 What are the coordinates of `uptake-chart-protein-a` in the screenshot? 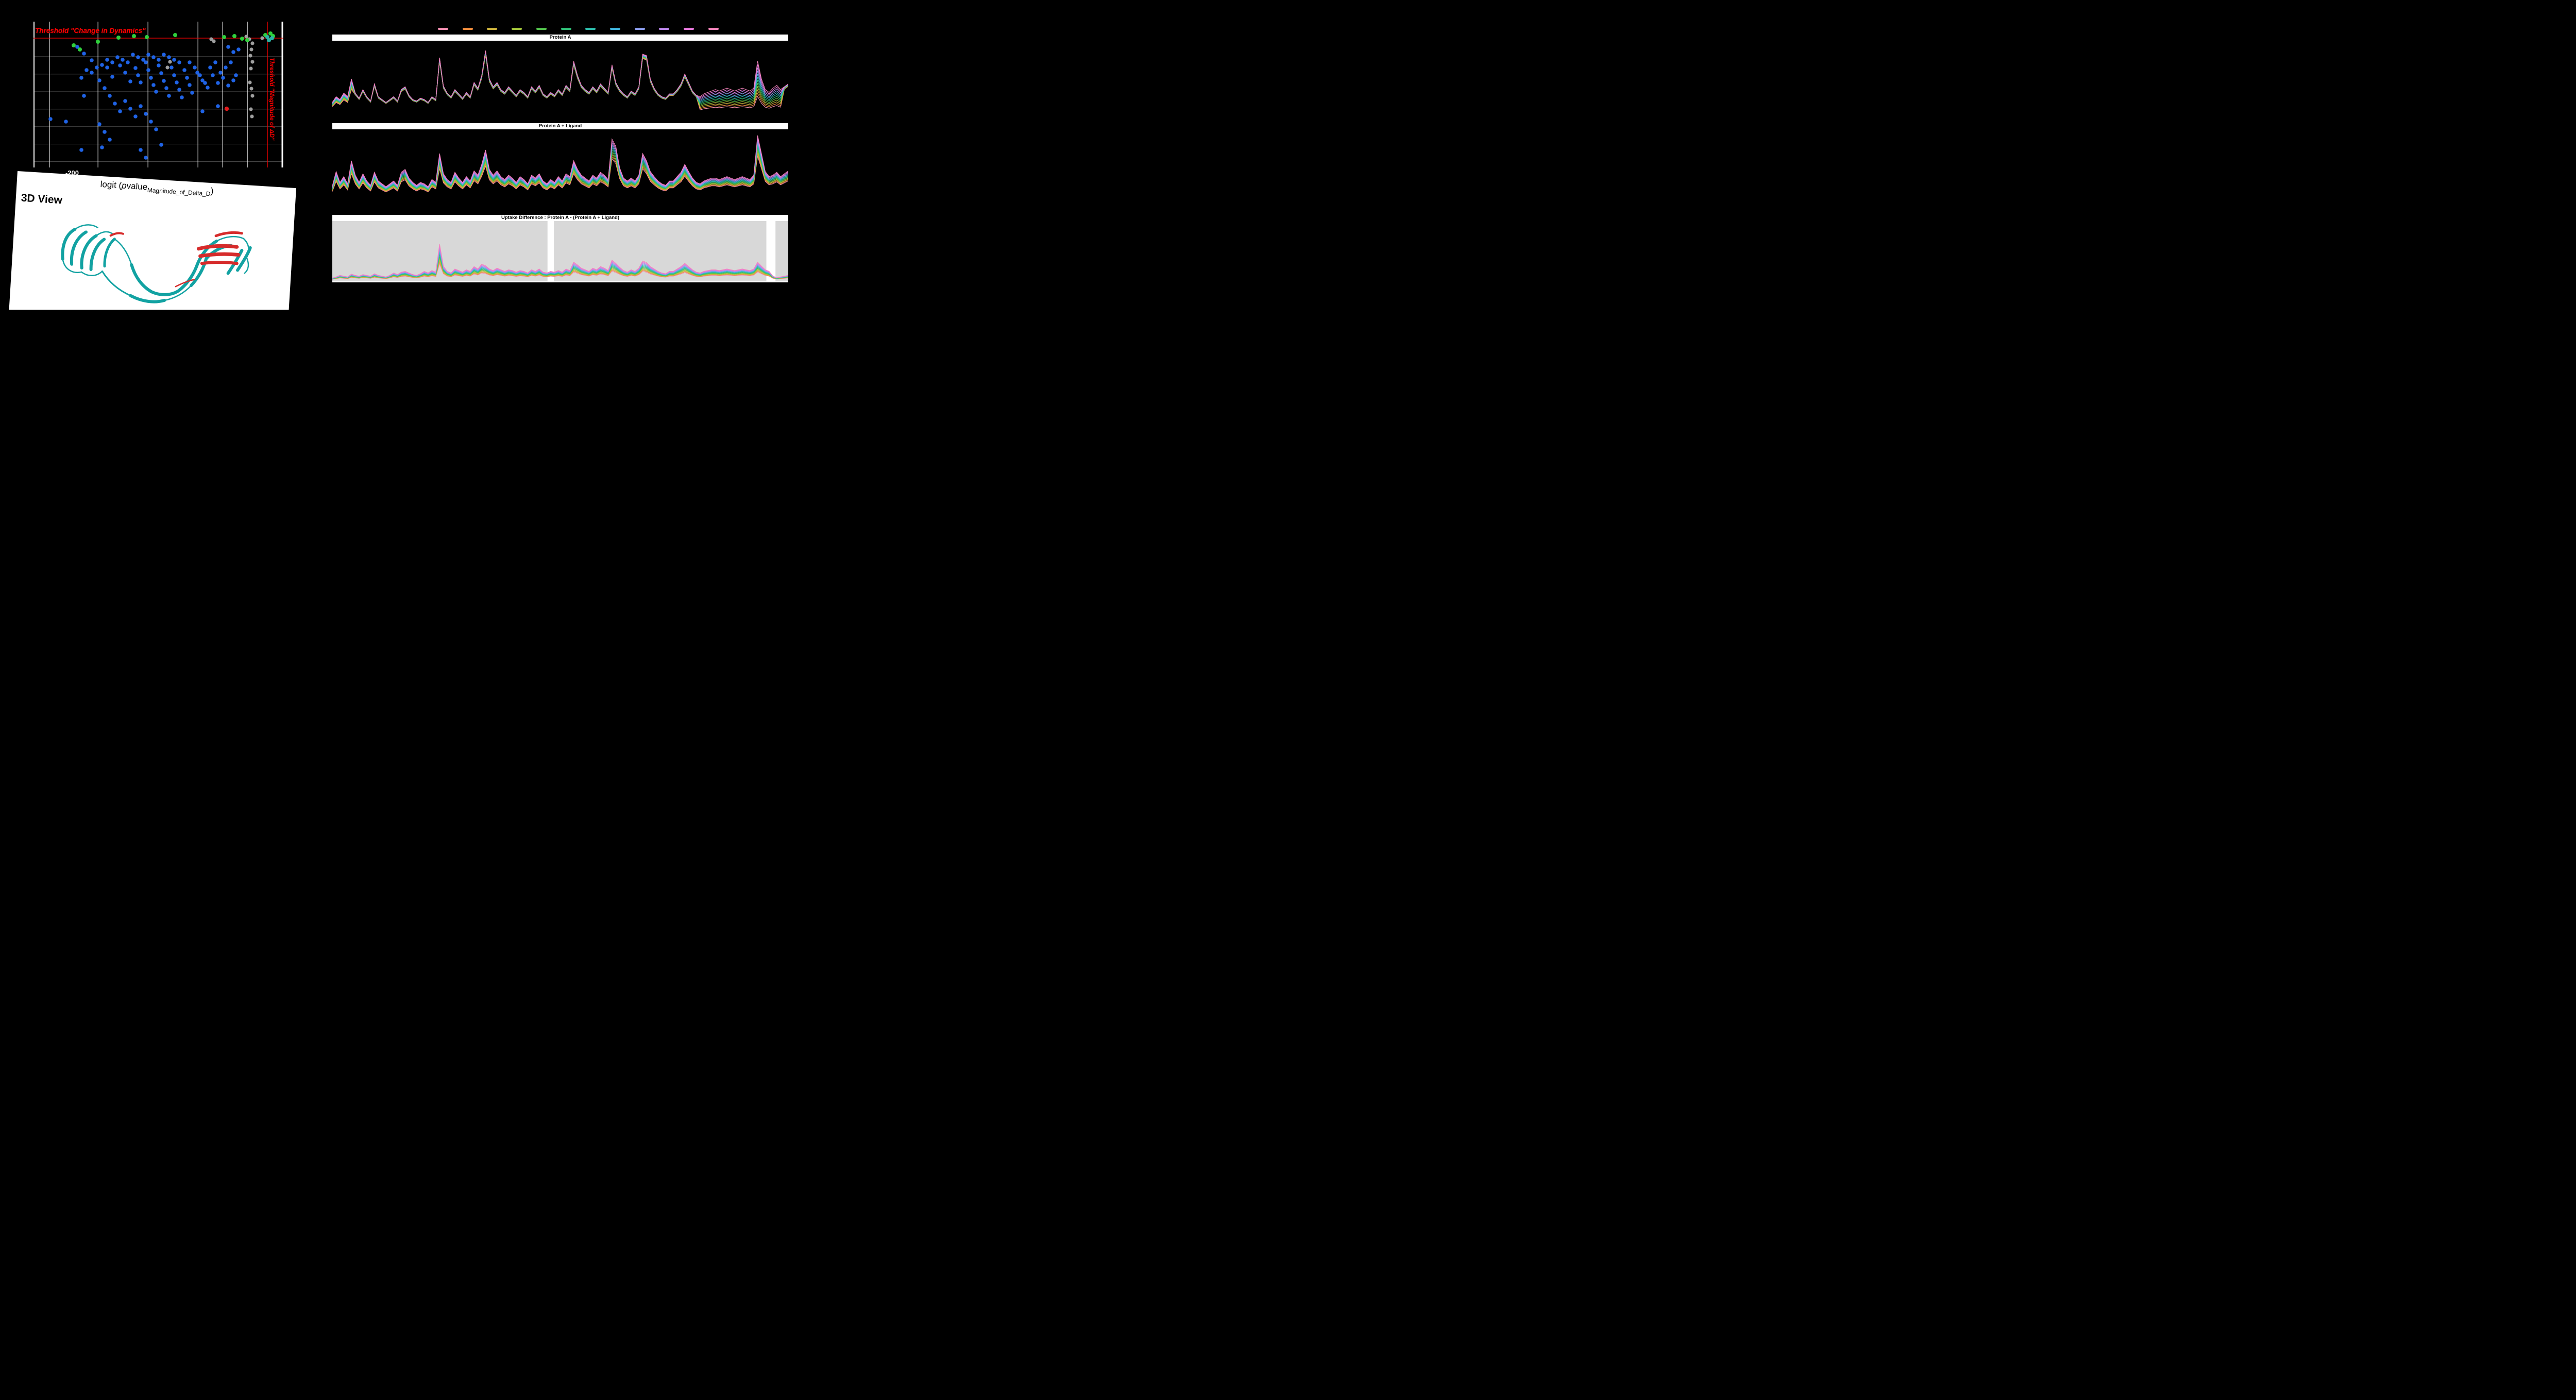 It's located at (560, 80).